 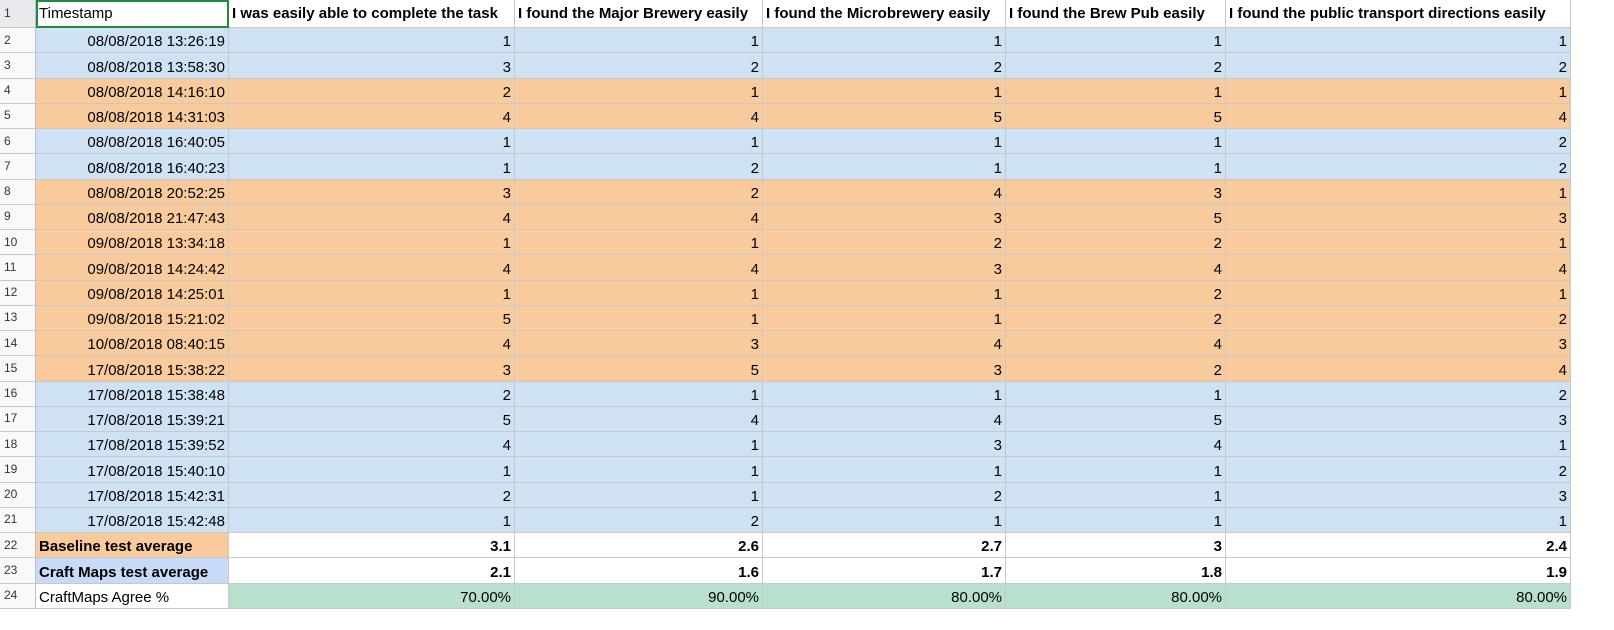 What do you see at coordinates (884, 14) in the screenshot?
I see `header-microbrewery: I found the Microbrewery easily` at bounding box center [884, 14].